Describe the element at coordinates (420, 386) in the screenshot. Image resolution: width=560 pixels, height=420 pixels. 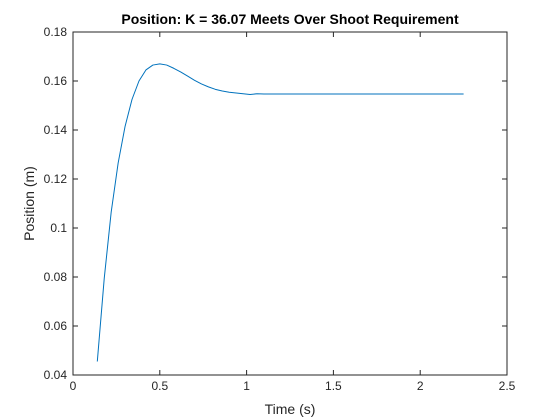
I see `x-tick-label: 2` at that location.